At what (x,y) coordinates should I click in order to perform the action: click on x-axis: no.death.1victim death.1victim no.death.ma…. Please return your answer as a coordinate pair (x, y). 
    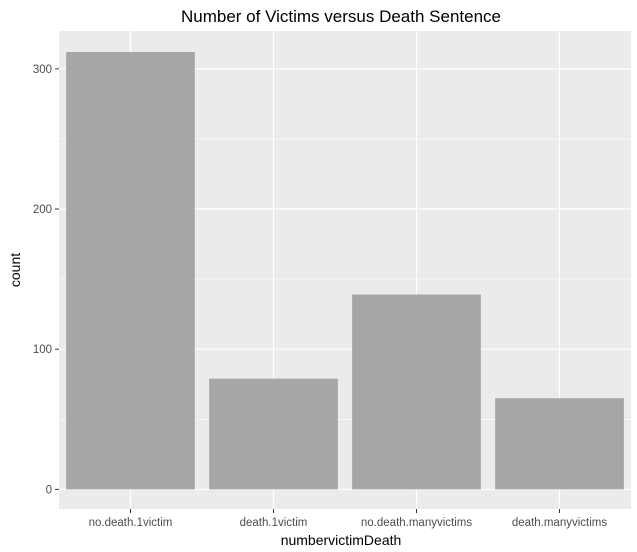
    Looking at the image, I should click on (348, 519).